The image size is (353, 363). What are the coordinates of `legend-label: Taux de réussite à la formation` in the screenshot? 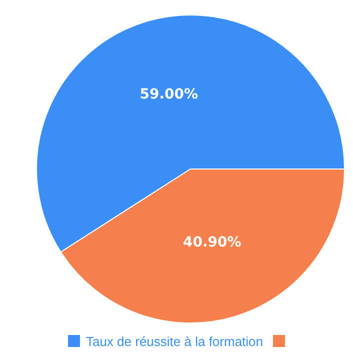 It's located at (175, 341).